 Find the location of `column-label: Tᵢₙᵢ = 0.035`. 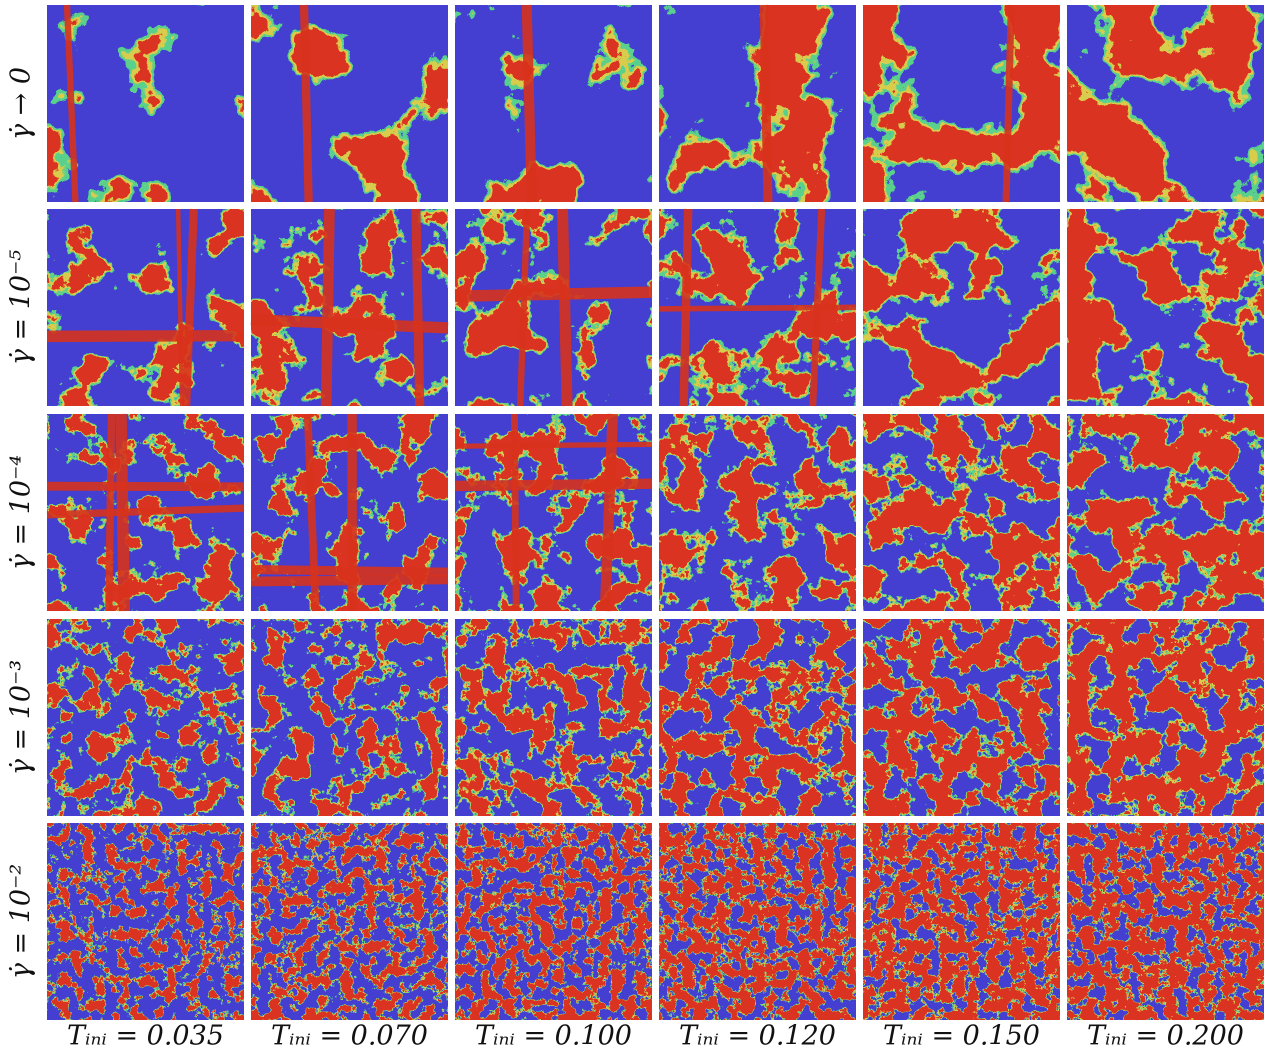

column-label: Tᵢₙᵢ = 0.035 is located at coordinates (145, 1036).